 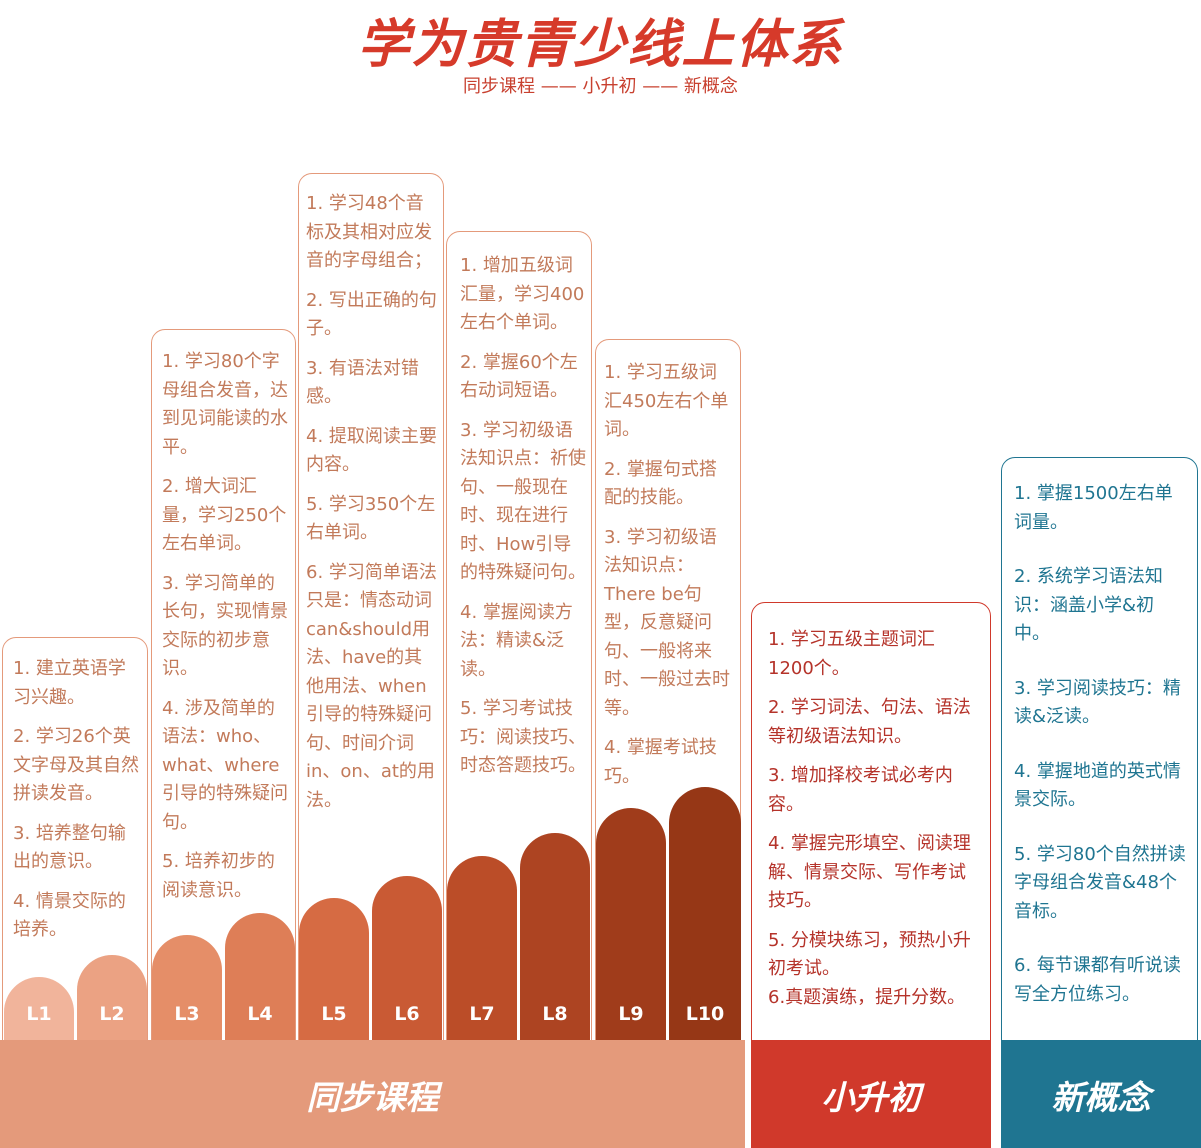 I want to click on card-l7-l8-item: 1. 增加五级词汇量，学习400左右个单词。, so click(x=522, y=294).